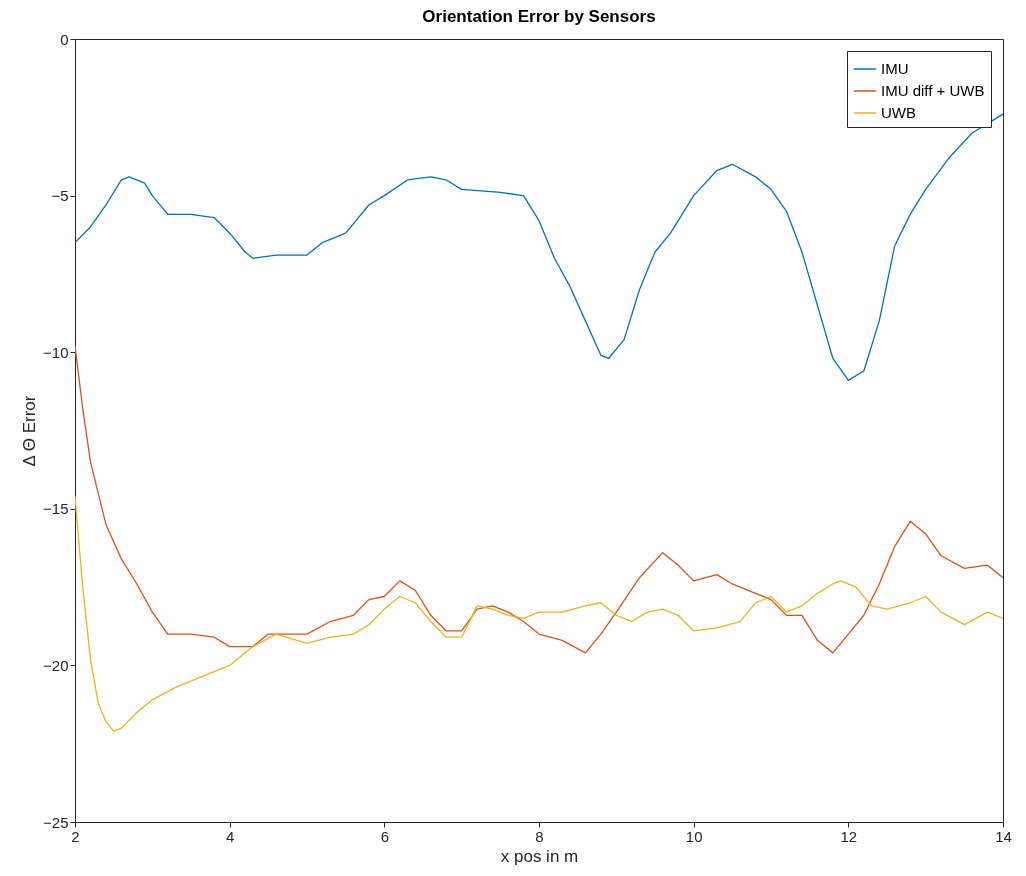  Describe the element at coordinates (230, 836) in the screenshot. I see `x-tick-label: 4` at that location.